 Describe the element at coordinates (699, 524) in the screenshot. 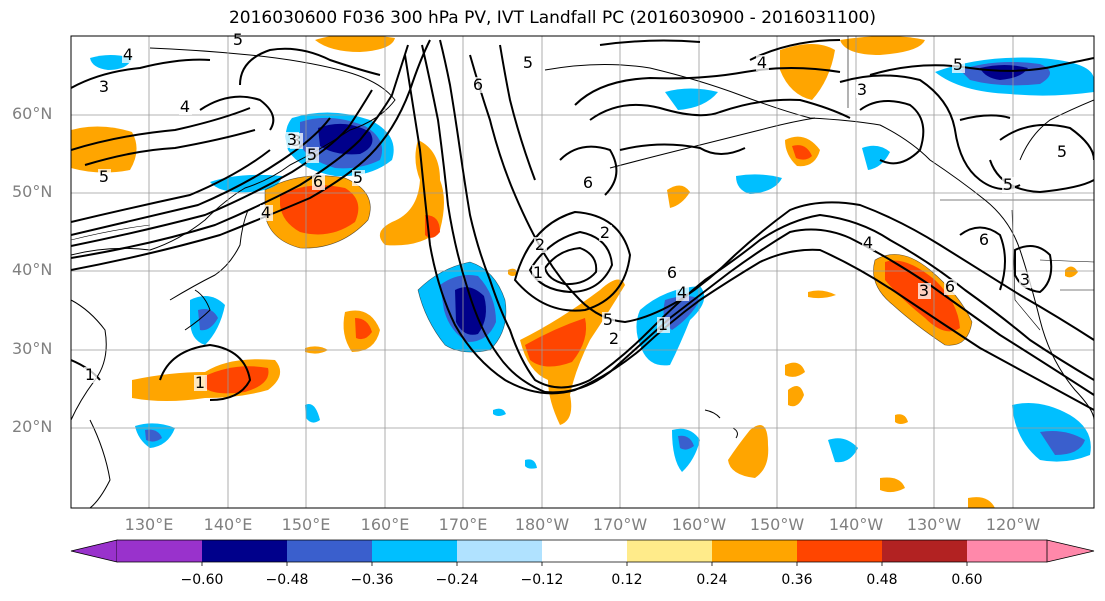

I see `longitude-label: 160°W` at that location.